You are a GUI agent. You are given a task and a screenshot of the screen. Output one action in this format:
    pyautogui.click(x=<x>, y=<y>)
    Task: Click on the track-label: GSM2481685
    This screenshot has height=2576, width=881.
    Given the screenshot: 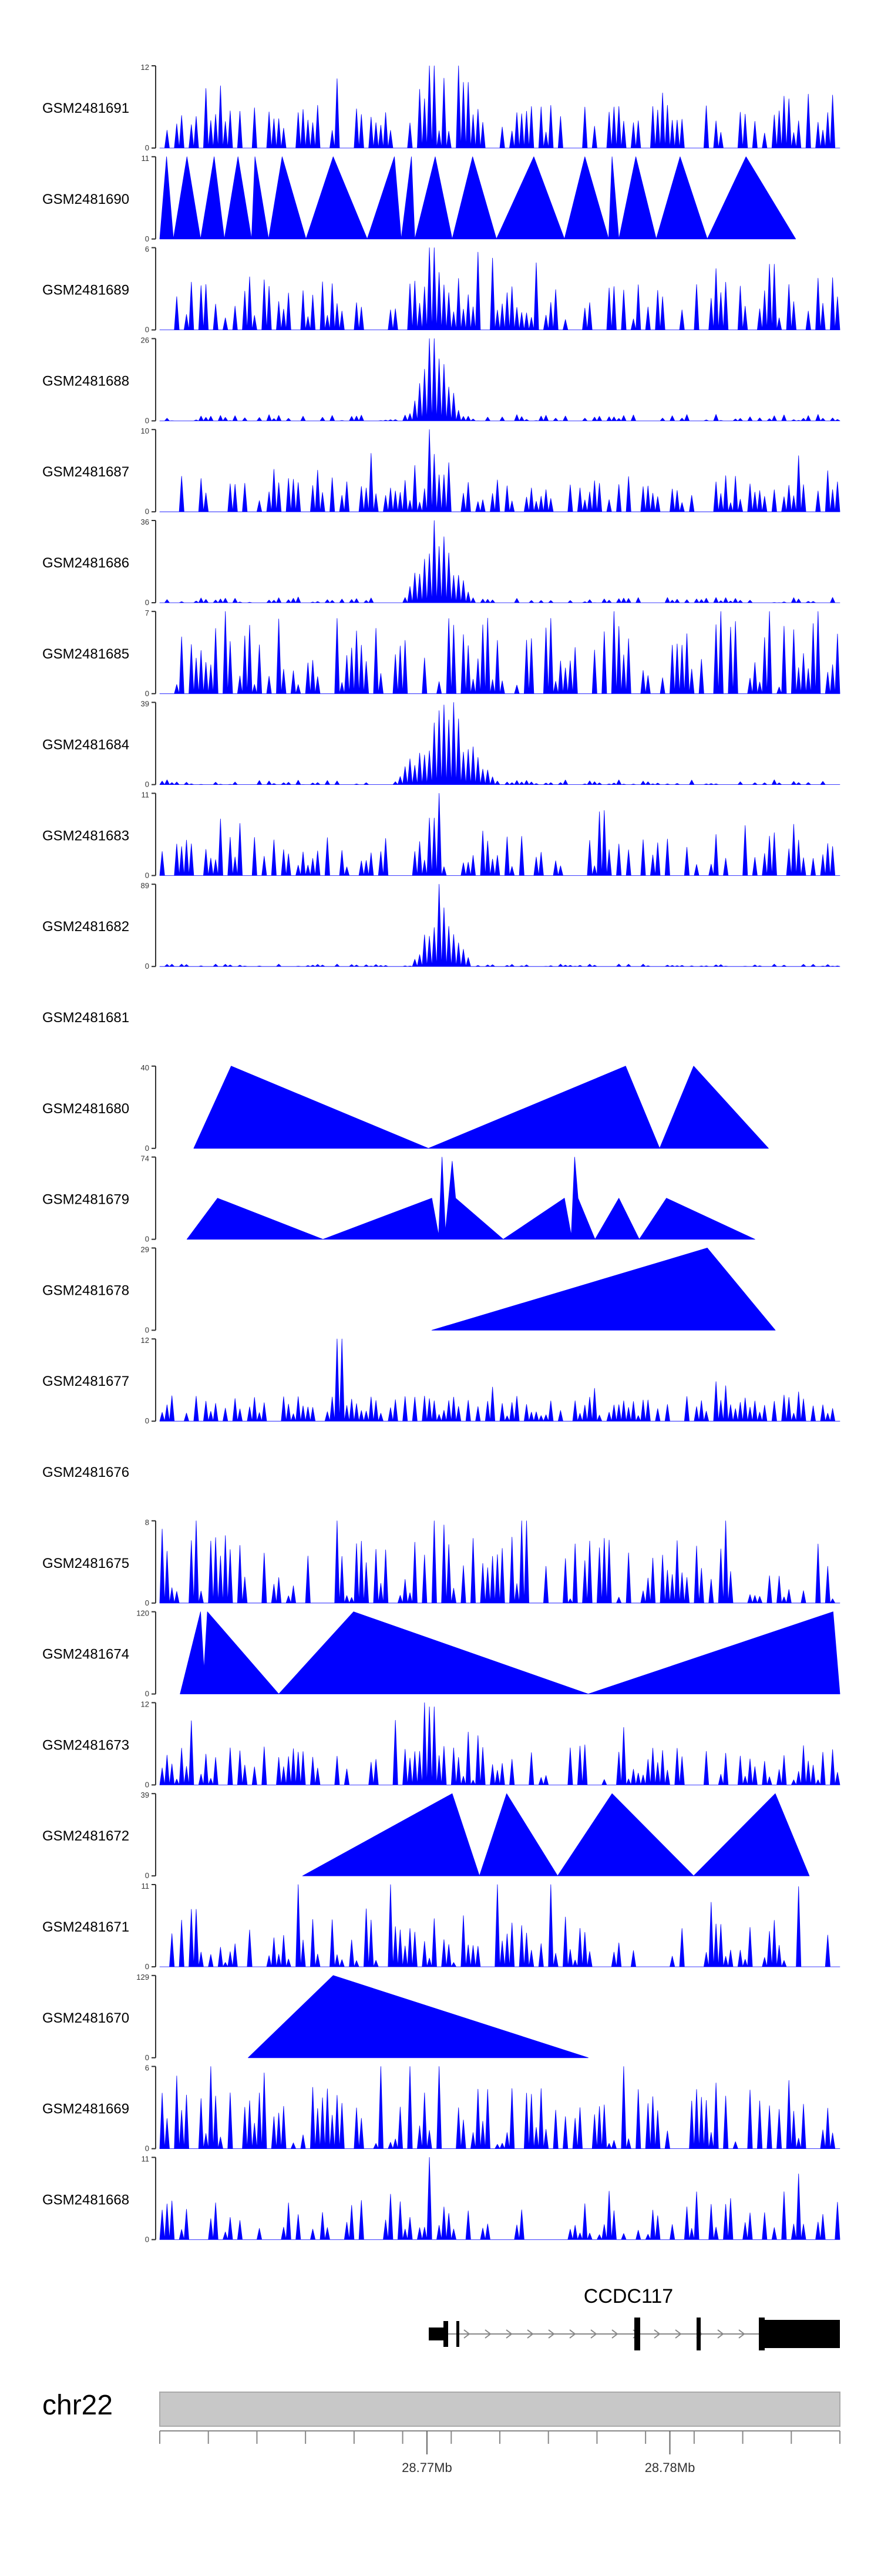 What is the action you would take?
    pyautogui.click(x=85, y=654)
    